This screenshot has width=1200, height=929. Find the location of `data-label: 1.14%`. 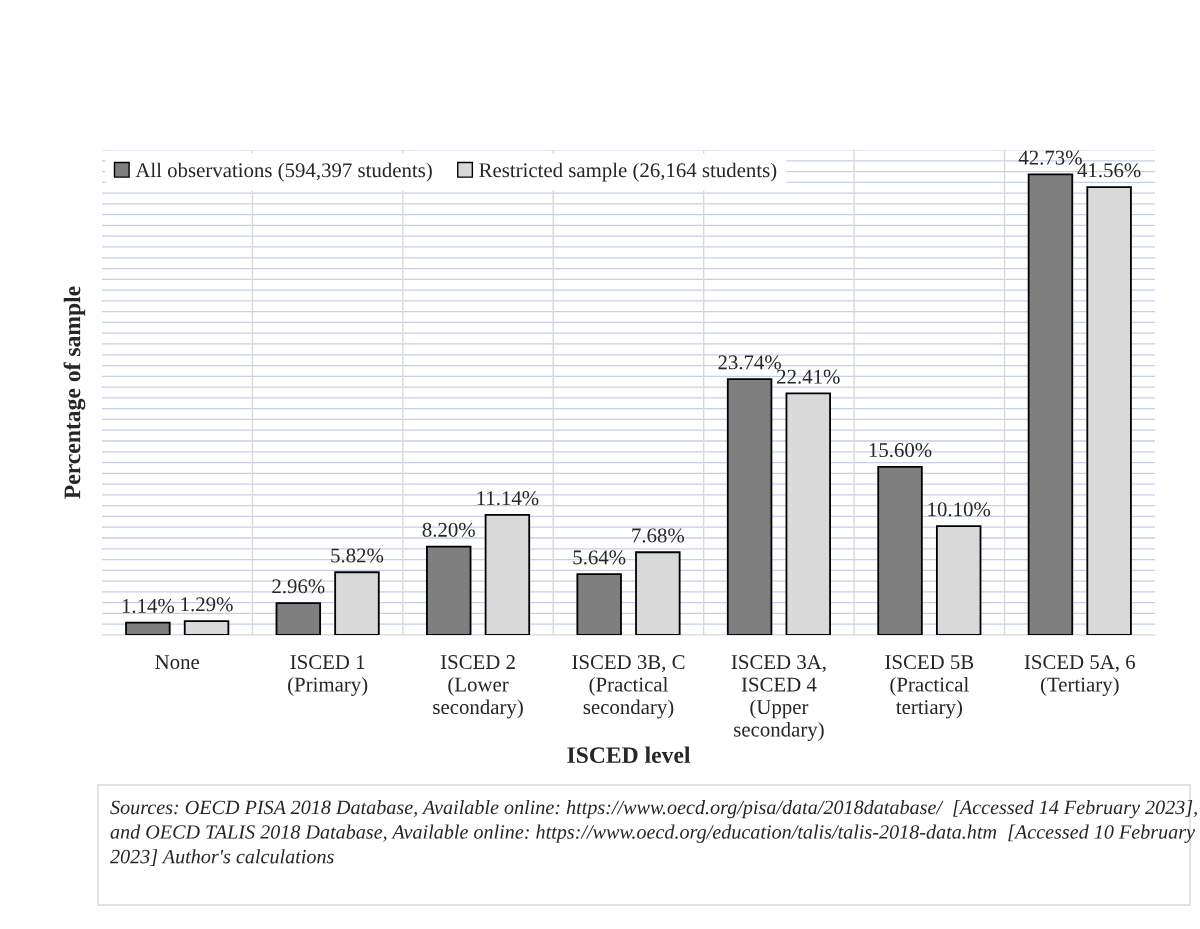

data-label: 1.14% is located at coordinates (148, 606).